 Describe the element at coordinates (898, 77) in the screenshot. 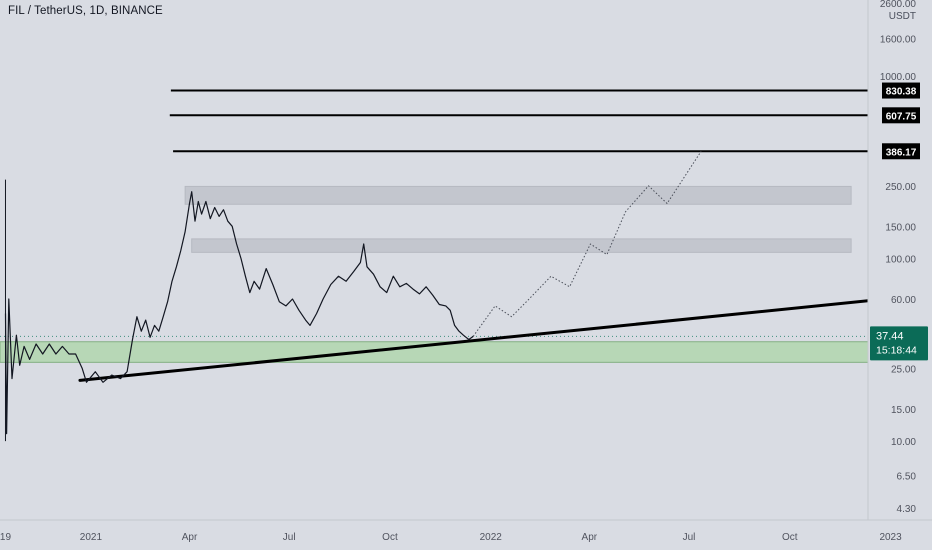

I see `y-tick-label: 1000.00` at that location.